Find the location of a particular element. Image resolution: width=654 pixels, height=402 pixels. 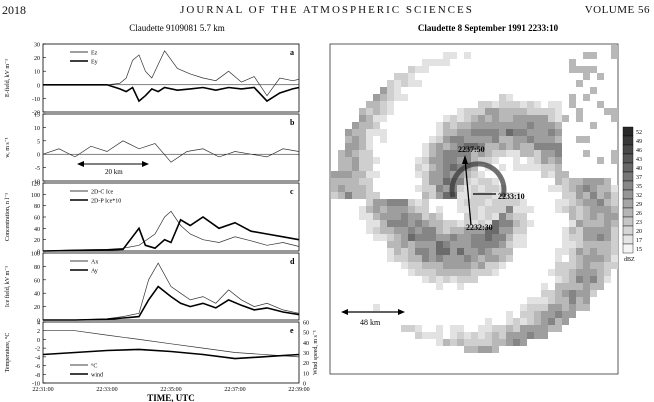

y-tick-label: -10 is located at coordinates (36, 100).